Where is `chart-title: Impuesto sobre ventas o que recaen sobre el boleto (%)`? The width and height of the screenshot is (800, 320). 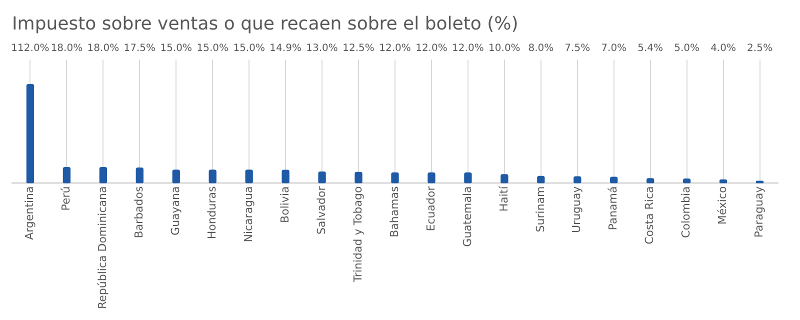 chart-title: Impuesto sobre ventas o que recaen sobre el boleto (%) is located at coordinates (265, 23).